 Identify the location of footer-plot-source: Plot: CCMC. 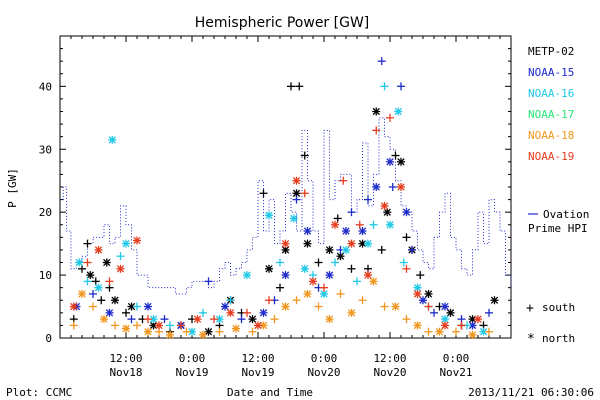
(39, 392).